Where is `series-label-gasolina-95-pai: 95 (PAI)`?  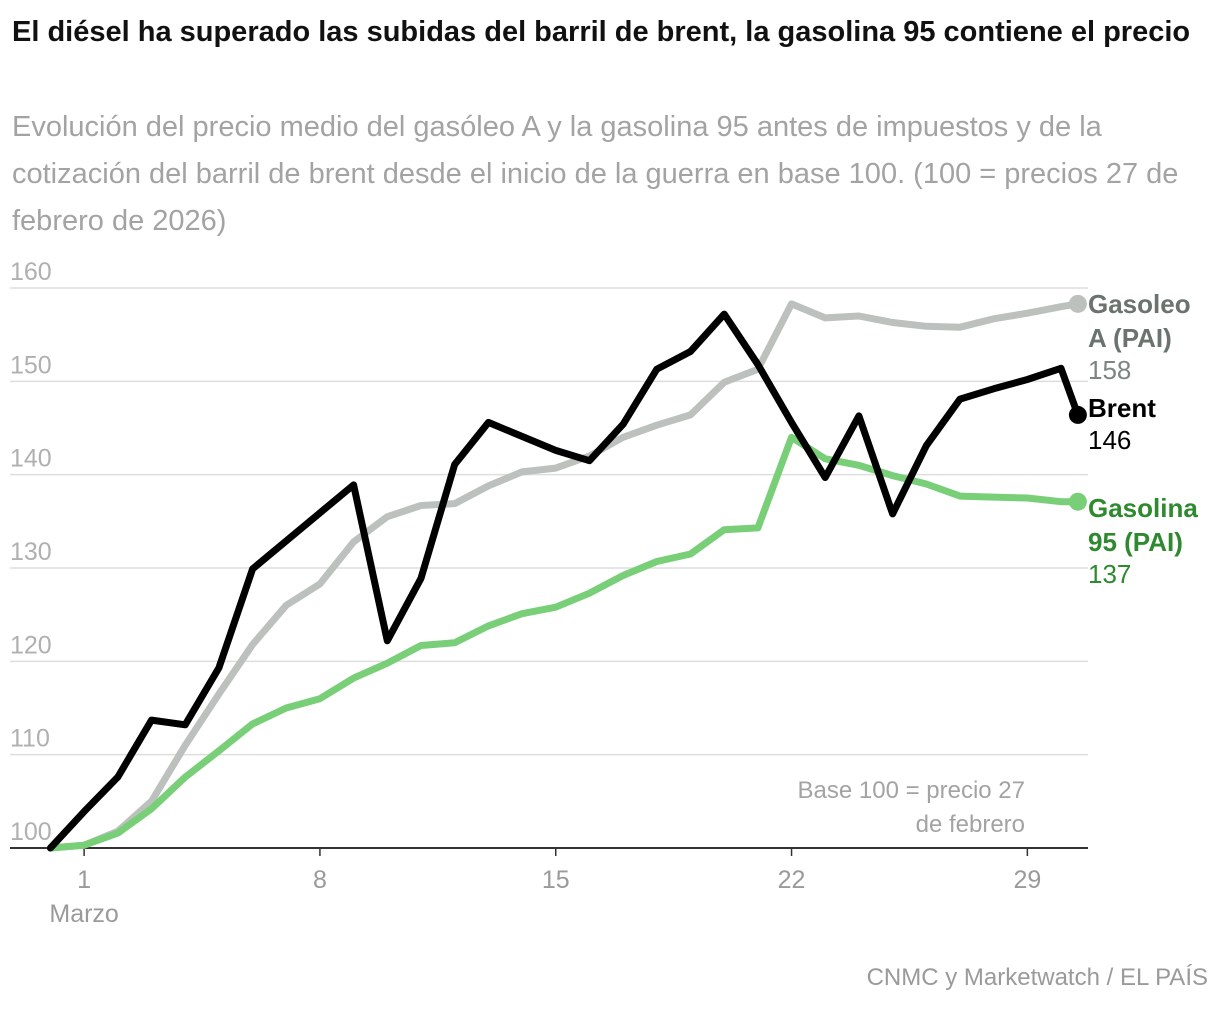
series-label-gasolina-95-pai: 95 (PAI) is located at coordinates (1135, 542).